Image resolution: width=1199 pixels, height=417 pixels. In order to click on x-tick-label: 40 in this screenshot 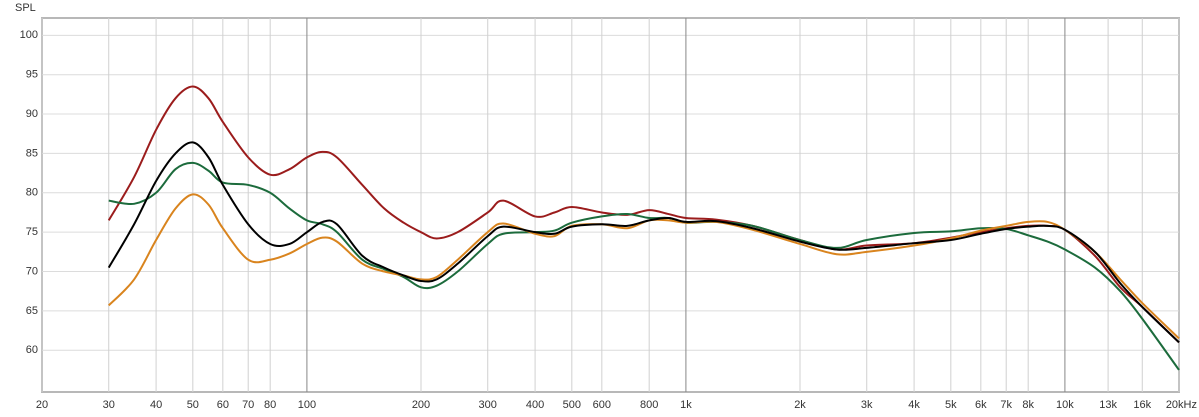, I will do `click(156, 405)`.